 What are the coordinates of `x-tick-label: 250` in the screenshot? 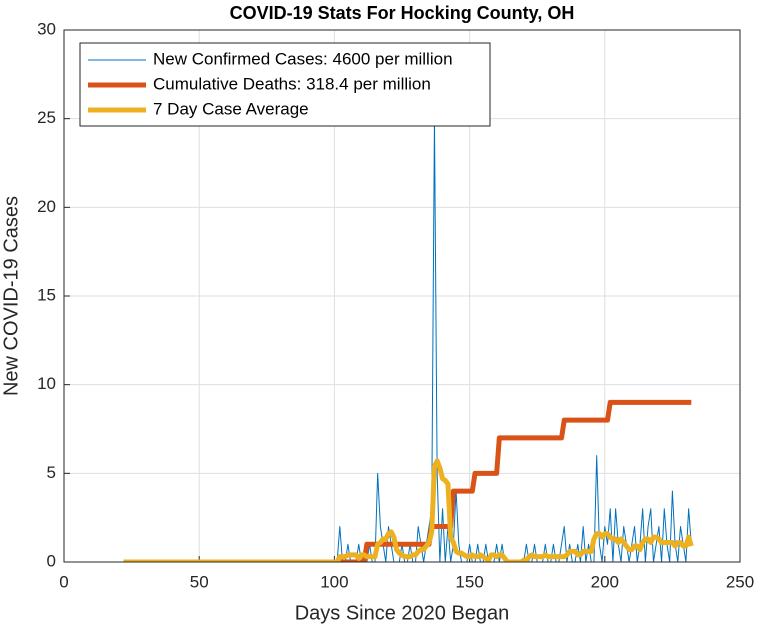 It's located at (740, 581).